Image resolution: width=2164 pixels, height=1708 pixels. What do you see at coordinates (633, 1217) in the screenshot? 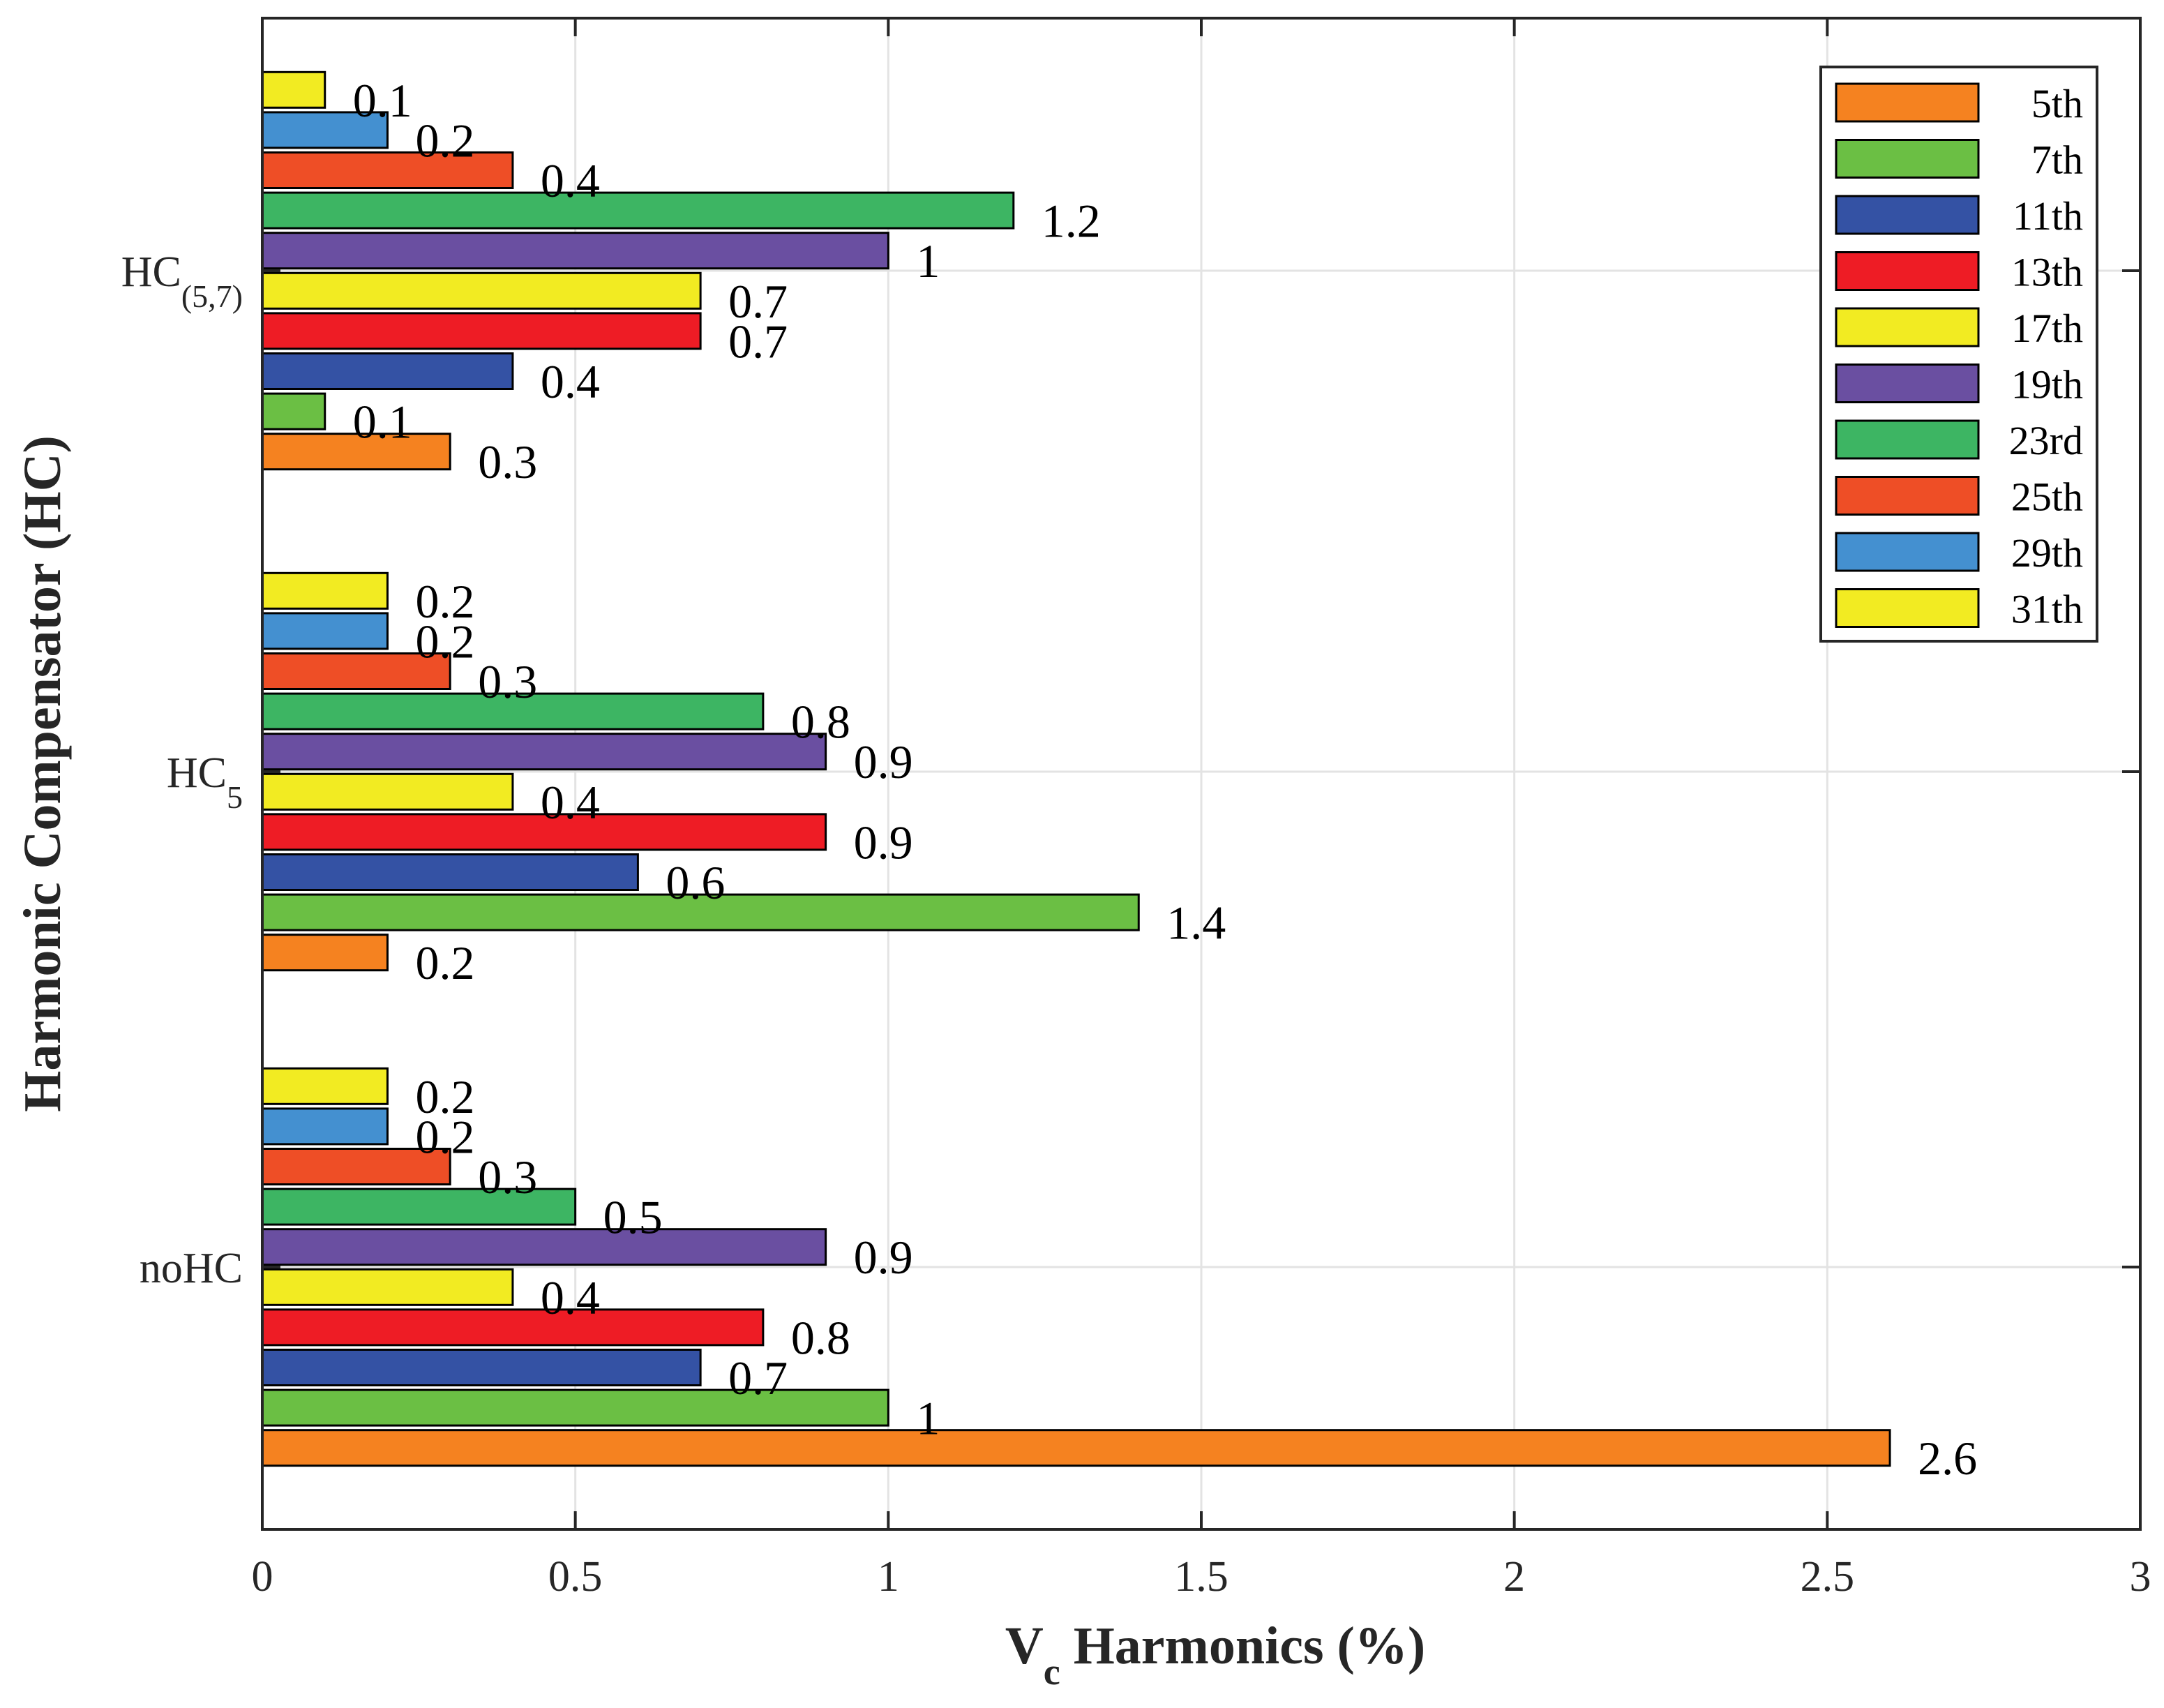
I see `bar-value-label: 0.5` at bounding box center [633, 1217].